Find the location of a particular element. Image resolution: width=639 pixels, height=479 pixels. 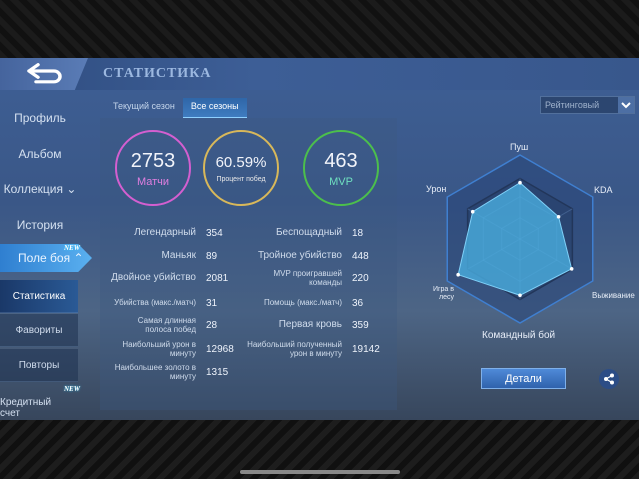

sidebar-sub-favorites: Фавориты is located at coordinates (39, 330).